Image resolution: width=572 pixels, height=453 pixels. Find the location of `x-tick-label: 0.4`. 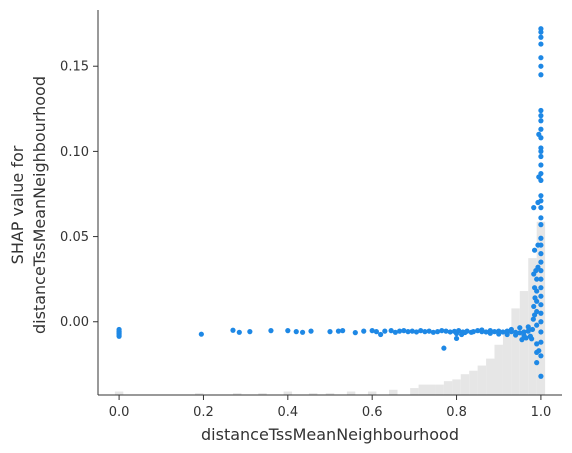

x-tick-label: 0.4 is located at coordinates (287, 412).